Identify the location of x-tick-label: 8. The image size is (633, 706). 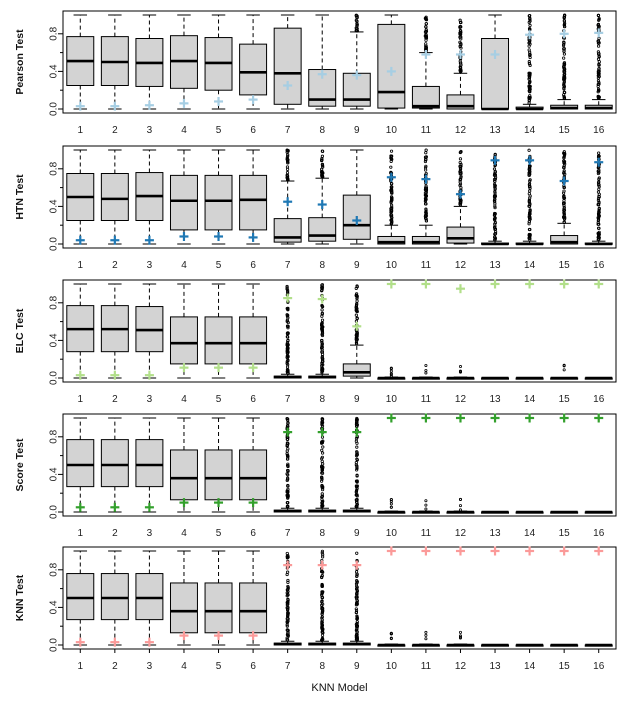
(322, 399).